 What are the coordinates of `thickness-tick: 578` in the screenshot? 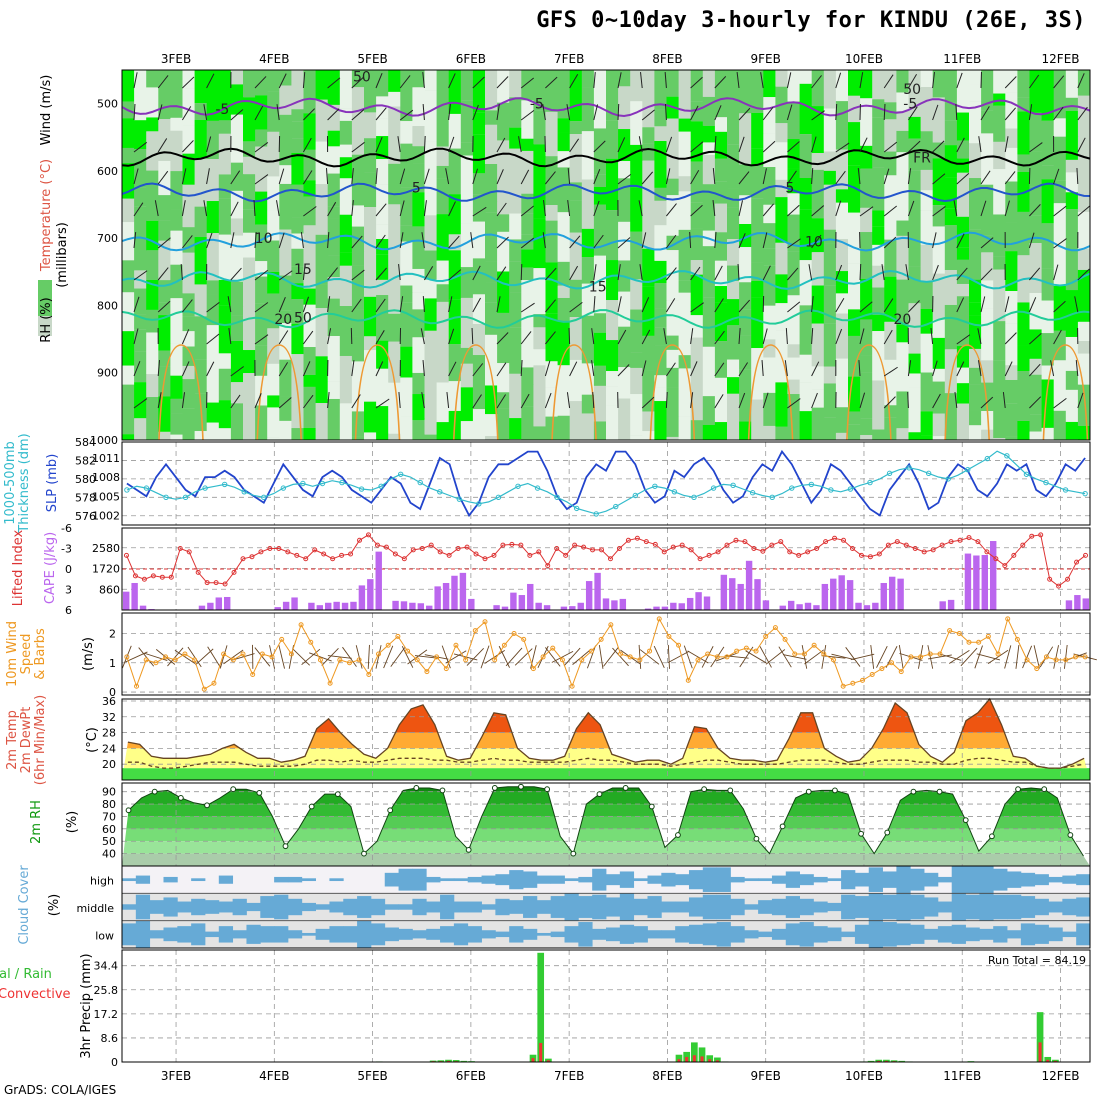 It's located at (85, 497).